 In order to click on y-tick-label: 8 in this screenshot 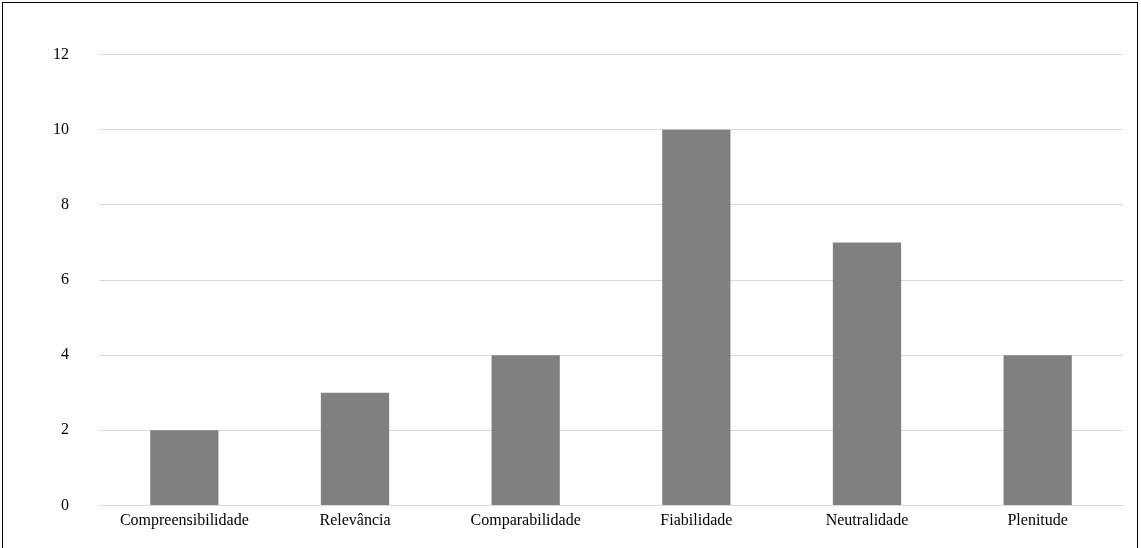, I will do `click(65, 204)`.